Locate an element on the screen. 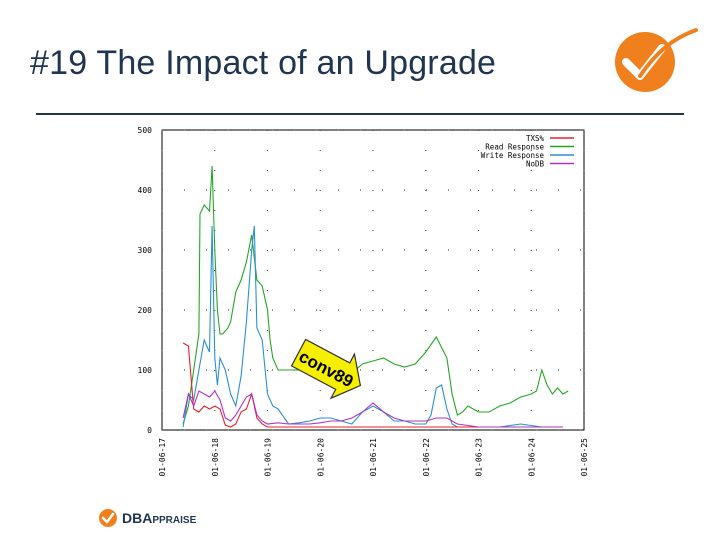  y-tick-label: 500 is located at coordinates (145, 130).